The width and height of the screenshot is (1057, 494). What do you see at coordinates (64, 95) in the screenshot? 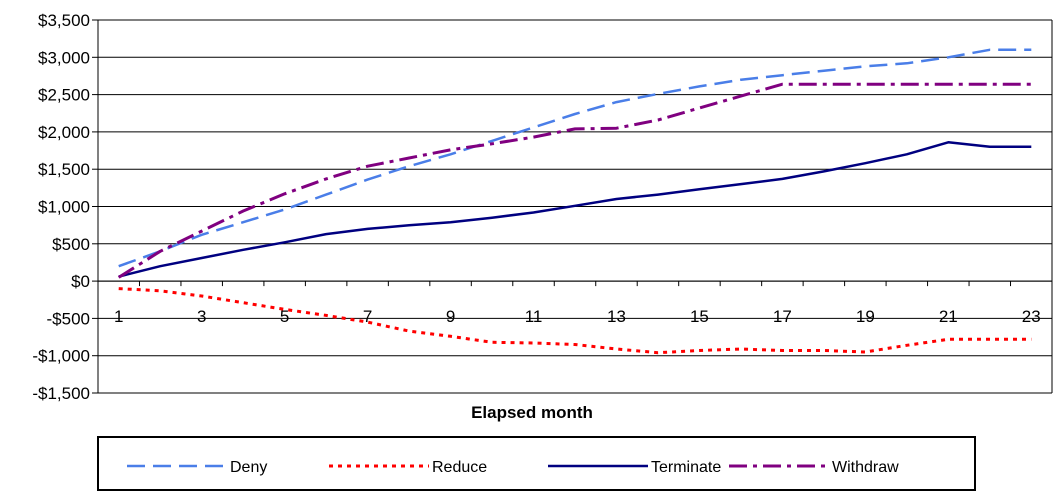
I see `y-tick-label: $2,500` at bounding box center [64, 95].